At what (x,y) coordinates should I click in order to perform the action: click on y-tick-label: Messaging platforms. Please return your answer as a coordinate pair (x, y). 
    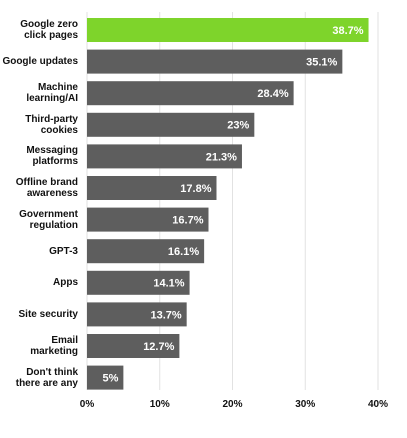
    Looking at the image, I should click on (52, 156).